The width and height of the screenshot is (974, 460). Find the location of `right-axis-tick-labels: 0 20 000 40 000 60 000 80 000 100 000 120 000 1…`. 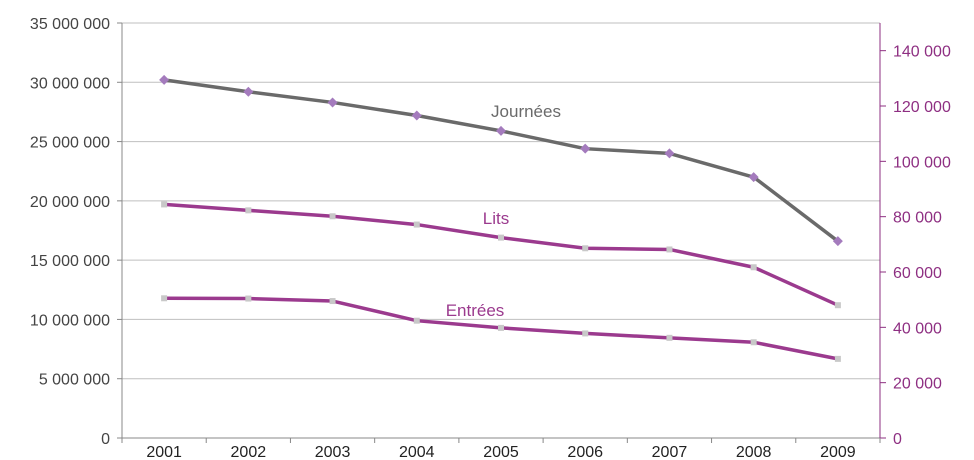

right-axis-tick-labels: 0 20 000 40 000 60 000 80 000 100 000 120 000 1… is located at coordinates (915, 246).